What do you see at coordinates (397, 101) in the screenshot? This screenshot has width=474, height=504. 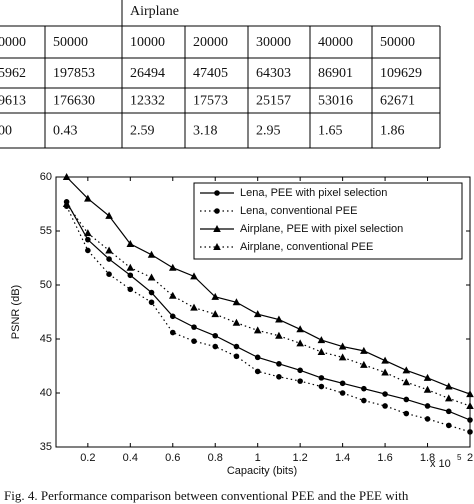 I see `table-cell: 62671` at bounding box center [397, 101].